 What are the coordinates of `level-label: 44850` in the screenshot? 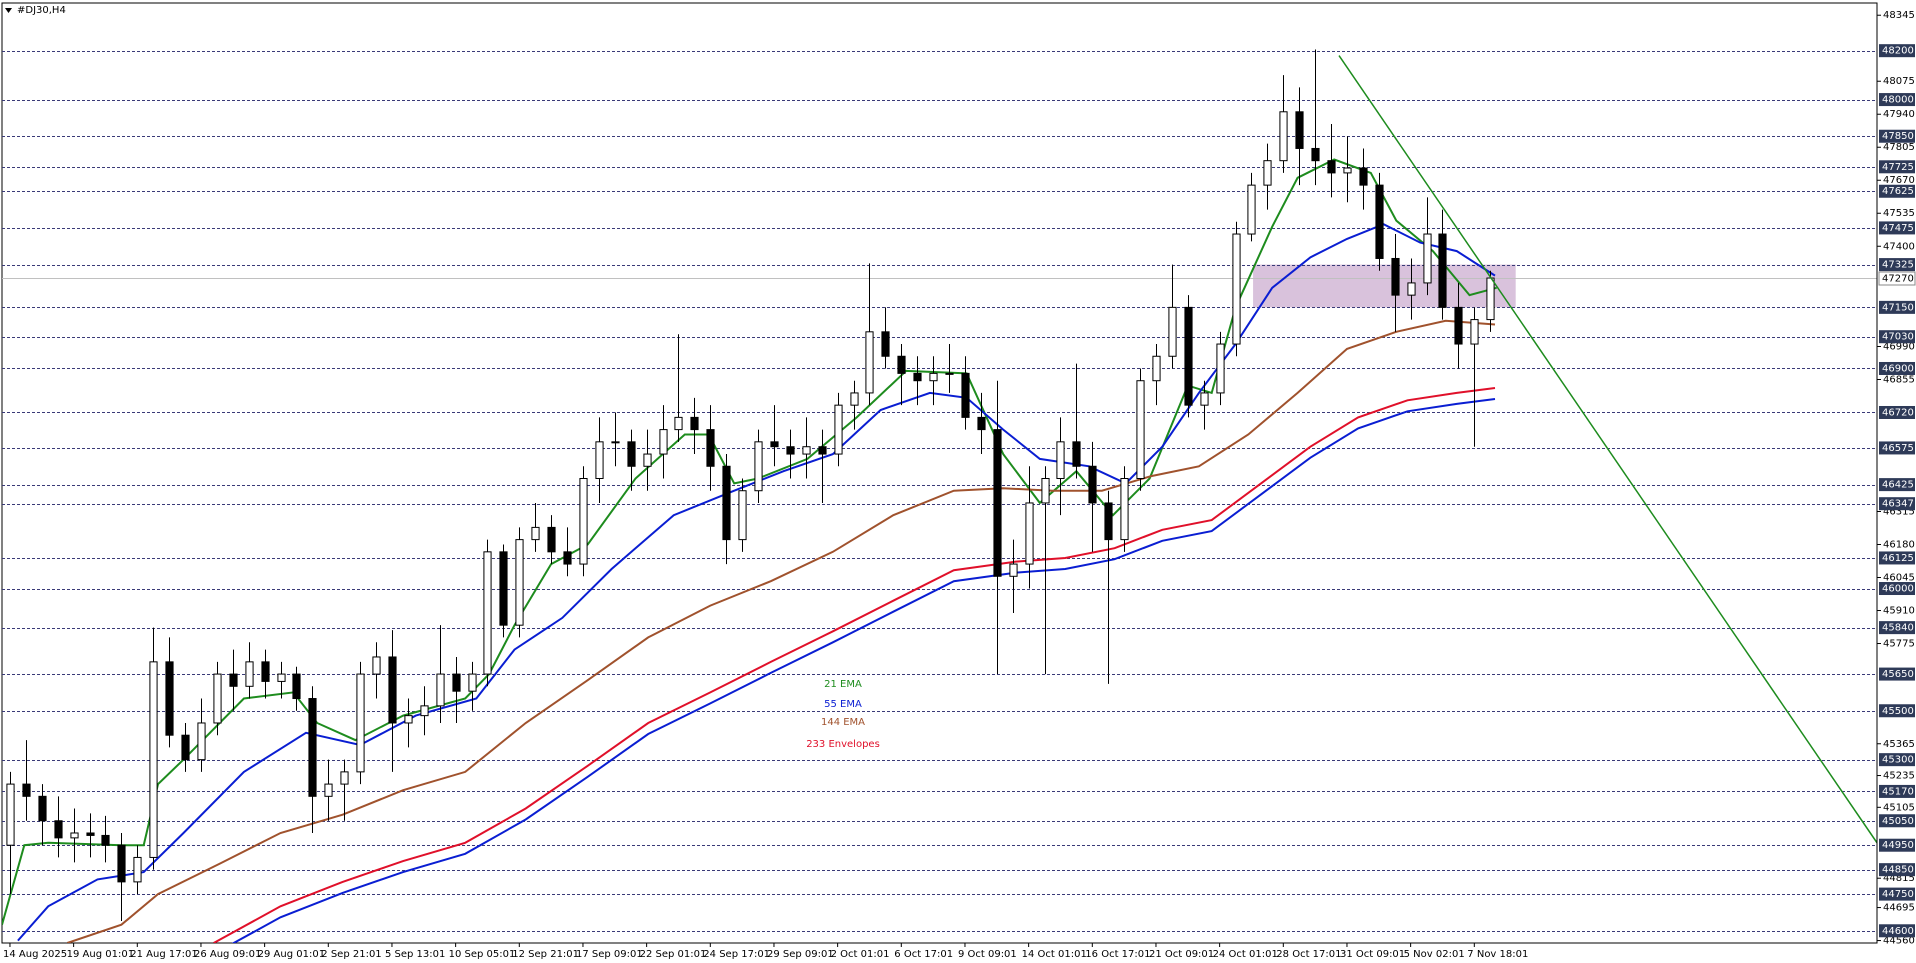 It's located at (1898, 870).